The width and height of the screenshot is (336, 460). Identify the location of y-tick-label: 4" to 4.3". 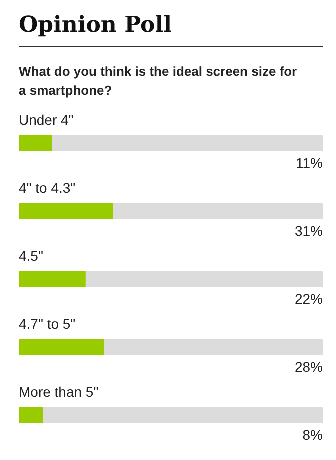
(47, 188).